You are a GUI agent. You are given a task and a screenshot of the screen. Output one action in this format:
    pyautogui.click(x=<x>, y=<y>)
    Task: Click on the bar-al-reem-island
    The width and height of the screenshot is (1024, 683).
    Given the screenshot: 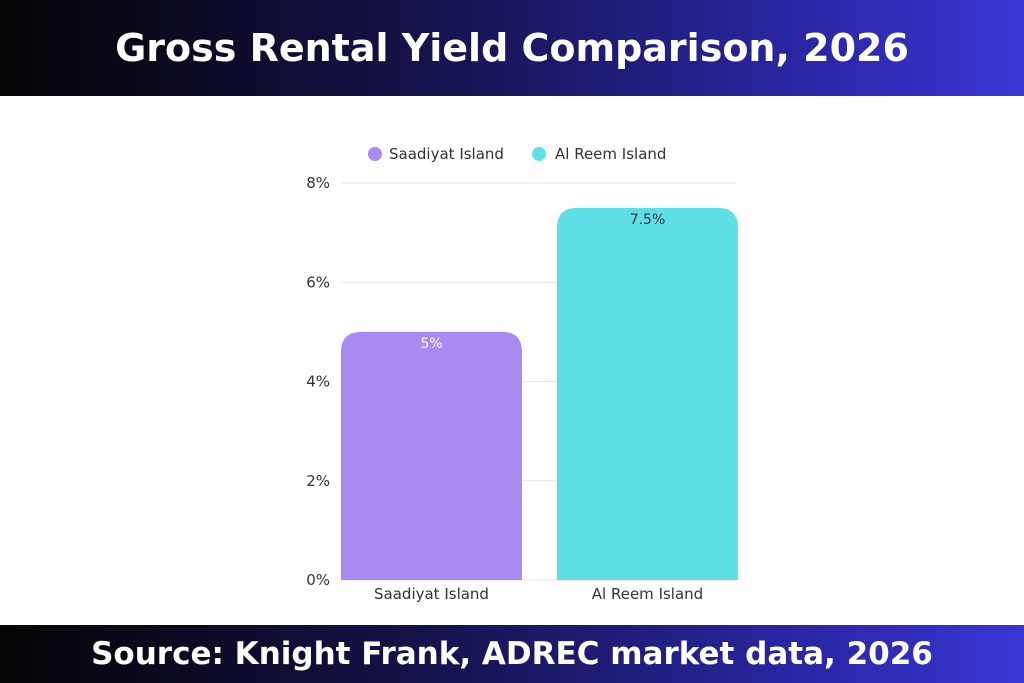 What is the action you would take?
    pyautogui.click(x=647, y=393)
    